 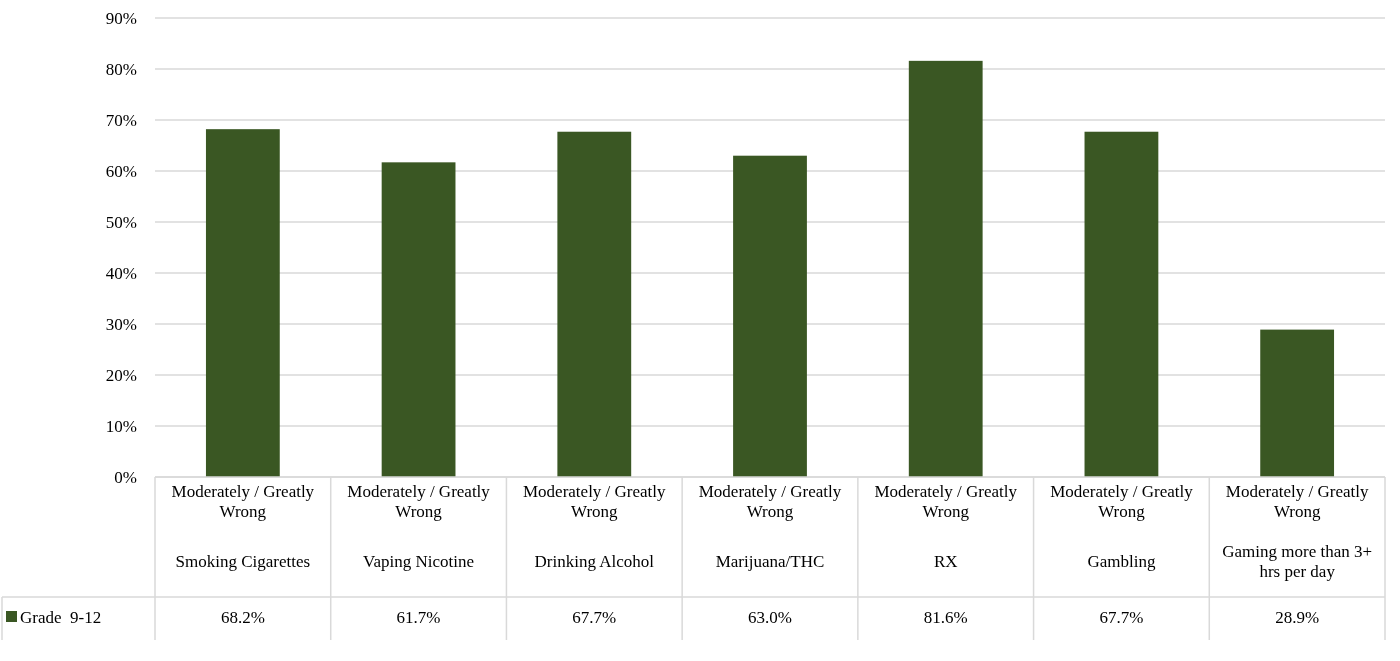 I want to click on data-label: 68.2%, so click(x=242, y=617).